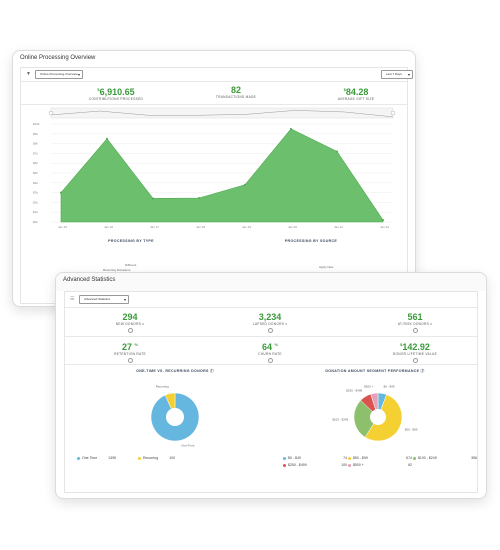 This screenshot has width=500, height=550. What do you see at coordinates (384, 227) in the screenshot?
I see `x-tick-label: Jan 22` at bounding box center [384, 227].